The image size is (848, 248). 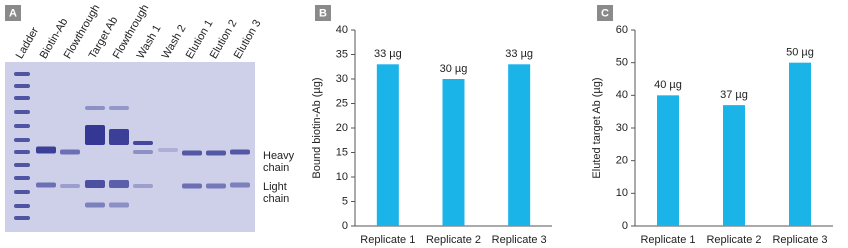 I want to click on y-axis-title: Bound biotin-Ab (µg), so click(x=317, y=127).